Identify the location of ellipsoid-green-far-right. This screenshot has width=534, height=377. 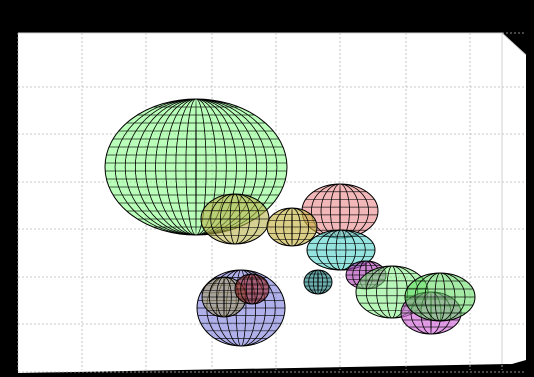
(440, 297).